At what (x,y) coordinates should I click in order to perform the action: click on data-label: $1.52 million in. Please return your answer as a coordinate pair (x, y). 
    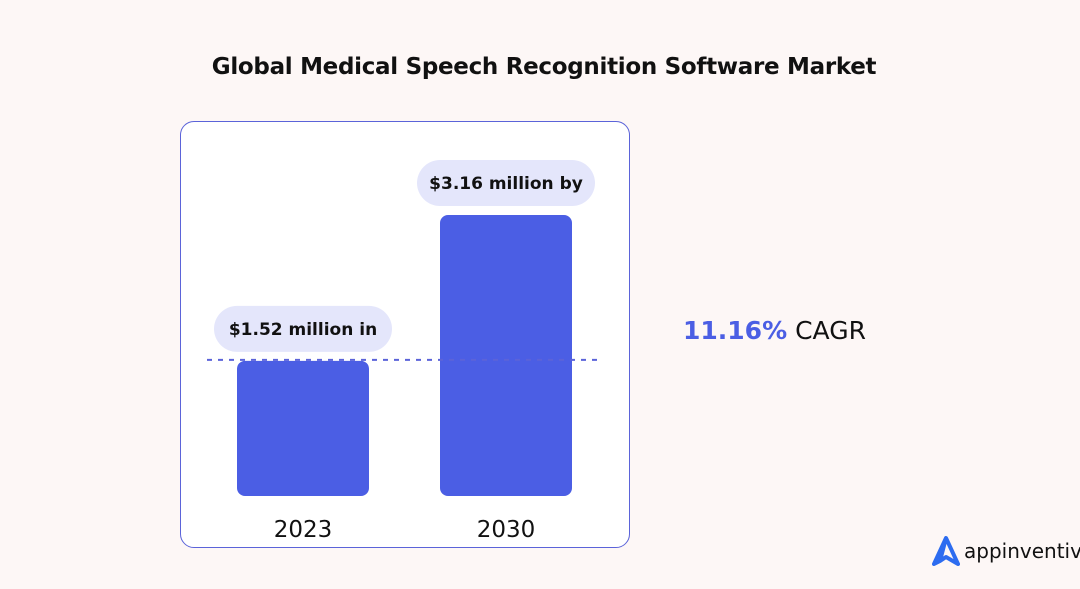
    Looking at the image, I should click on (303, 330).